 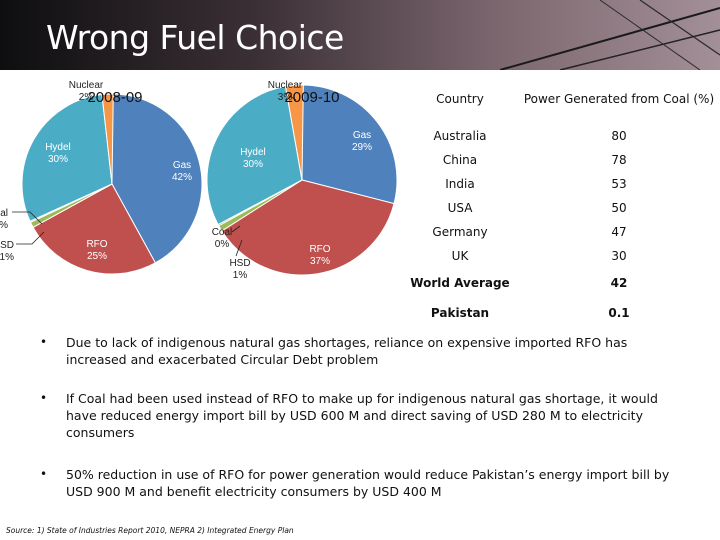 I want to click on page-title: Wrong Fuel Choice, so click(x=195, y=37).